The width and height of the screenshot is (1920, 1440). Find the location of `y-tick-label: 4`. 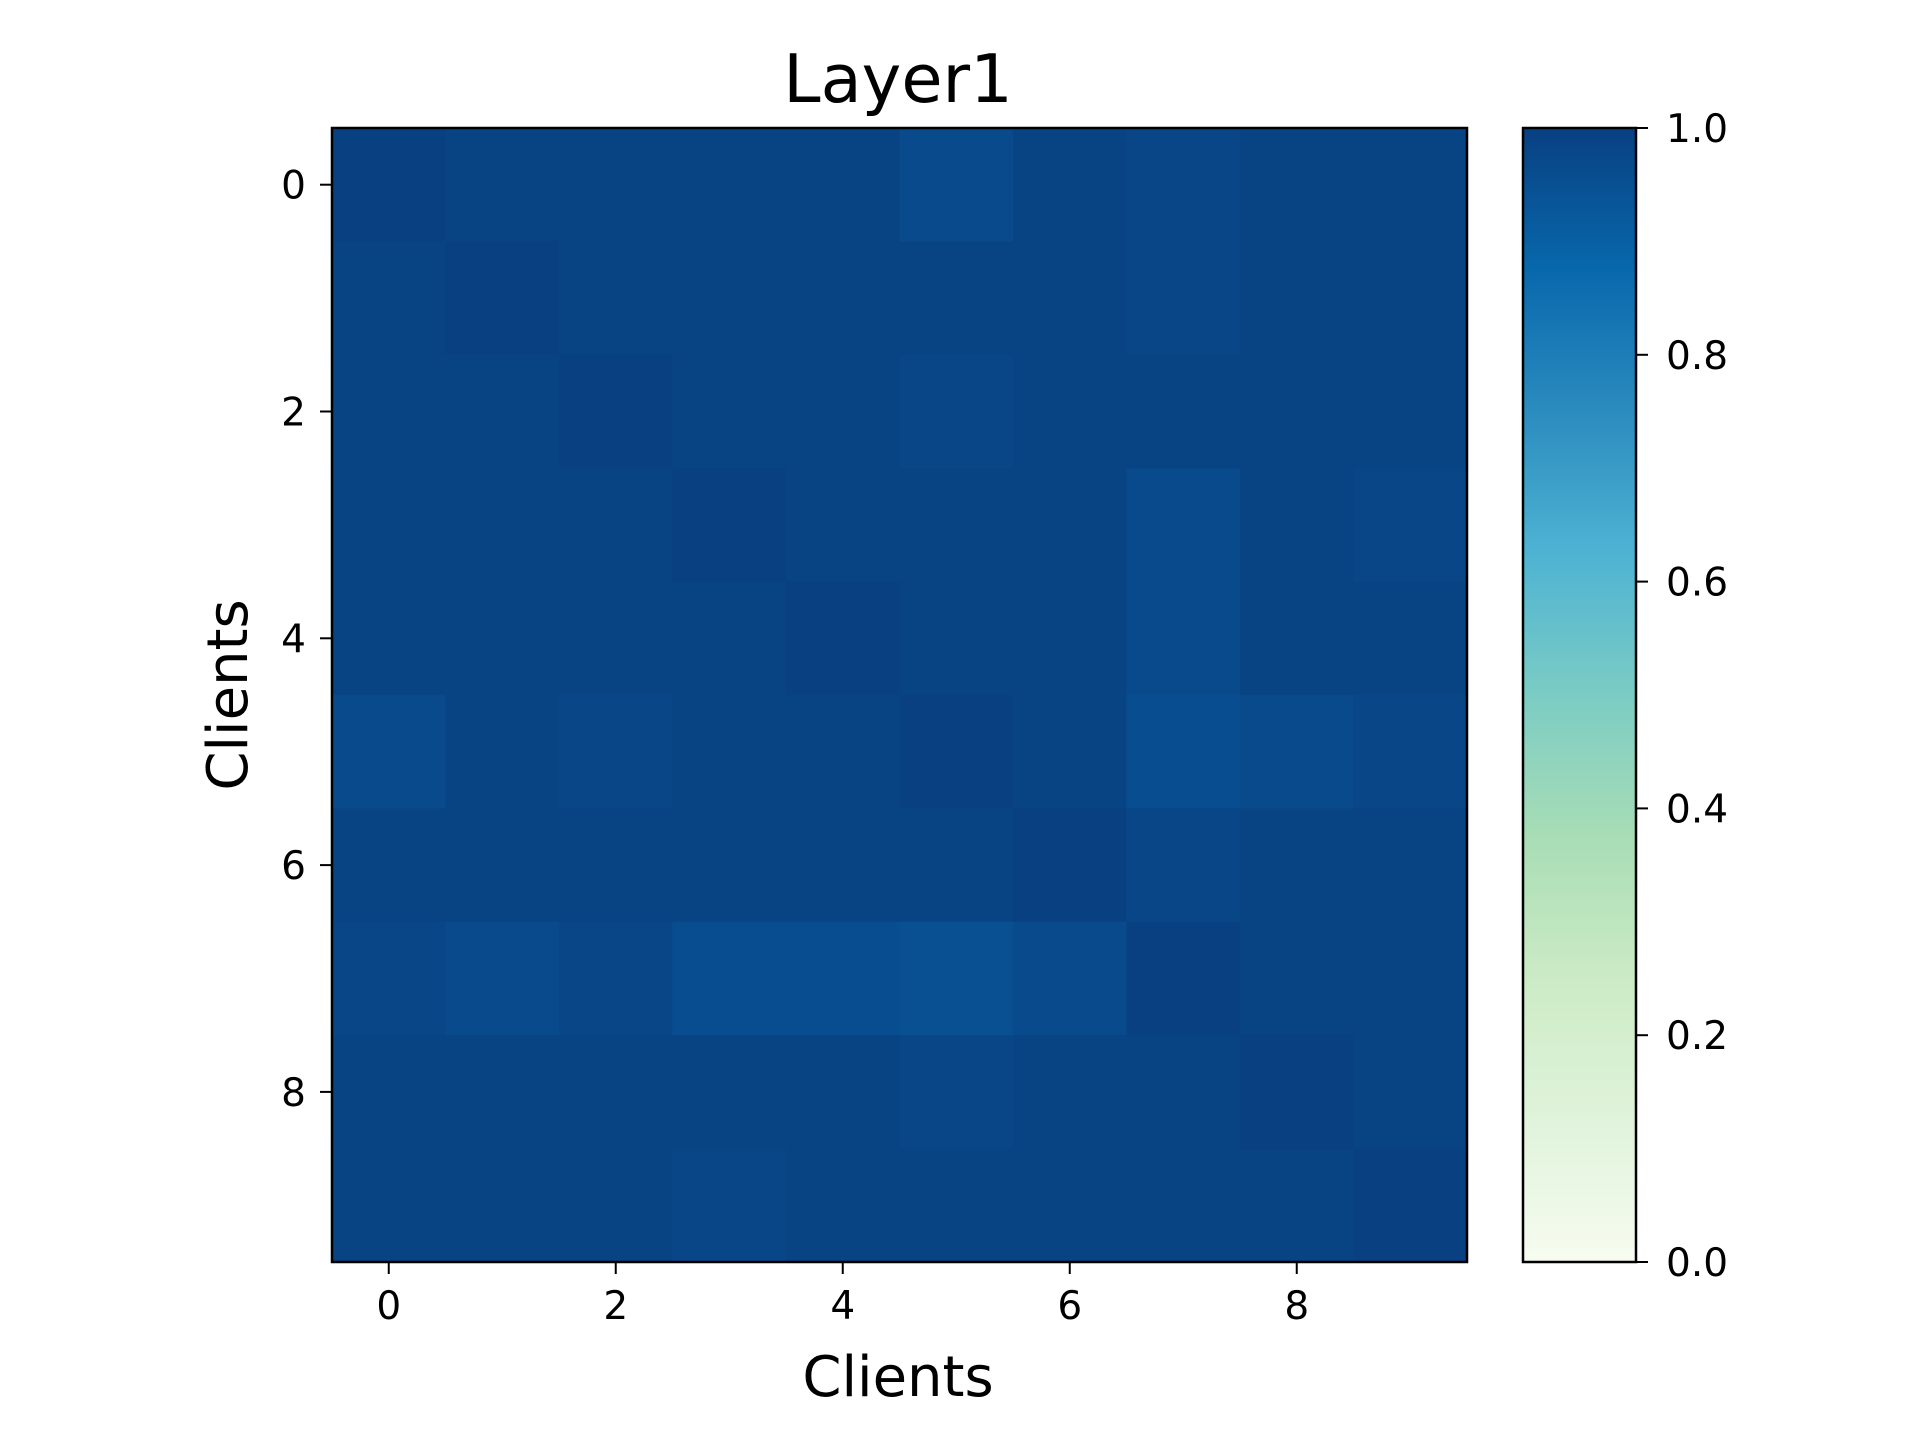

y-tick-label: 4 is located at coordinates (293, 639).